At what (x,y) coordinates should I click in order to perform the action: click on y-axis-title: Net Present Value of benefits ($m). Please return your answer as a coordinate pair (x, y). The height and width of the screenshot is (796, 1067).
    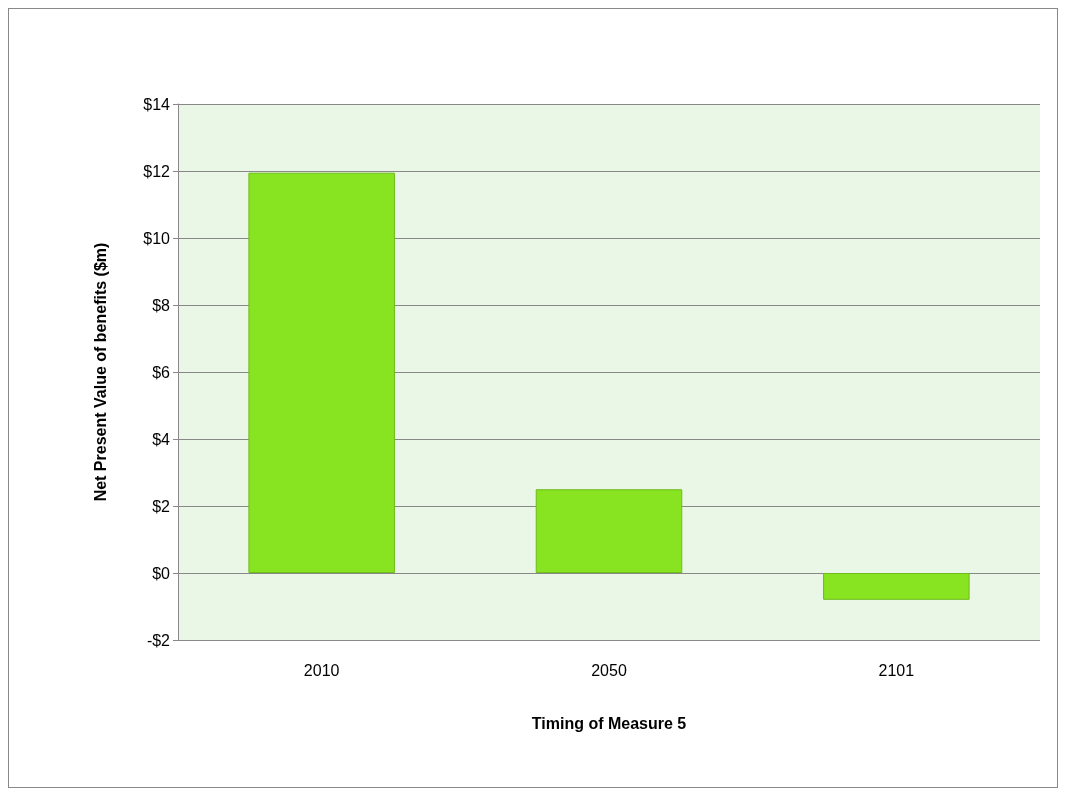
    Looking at the image, I should click on (100, 372).